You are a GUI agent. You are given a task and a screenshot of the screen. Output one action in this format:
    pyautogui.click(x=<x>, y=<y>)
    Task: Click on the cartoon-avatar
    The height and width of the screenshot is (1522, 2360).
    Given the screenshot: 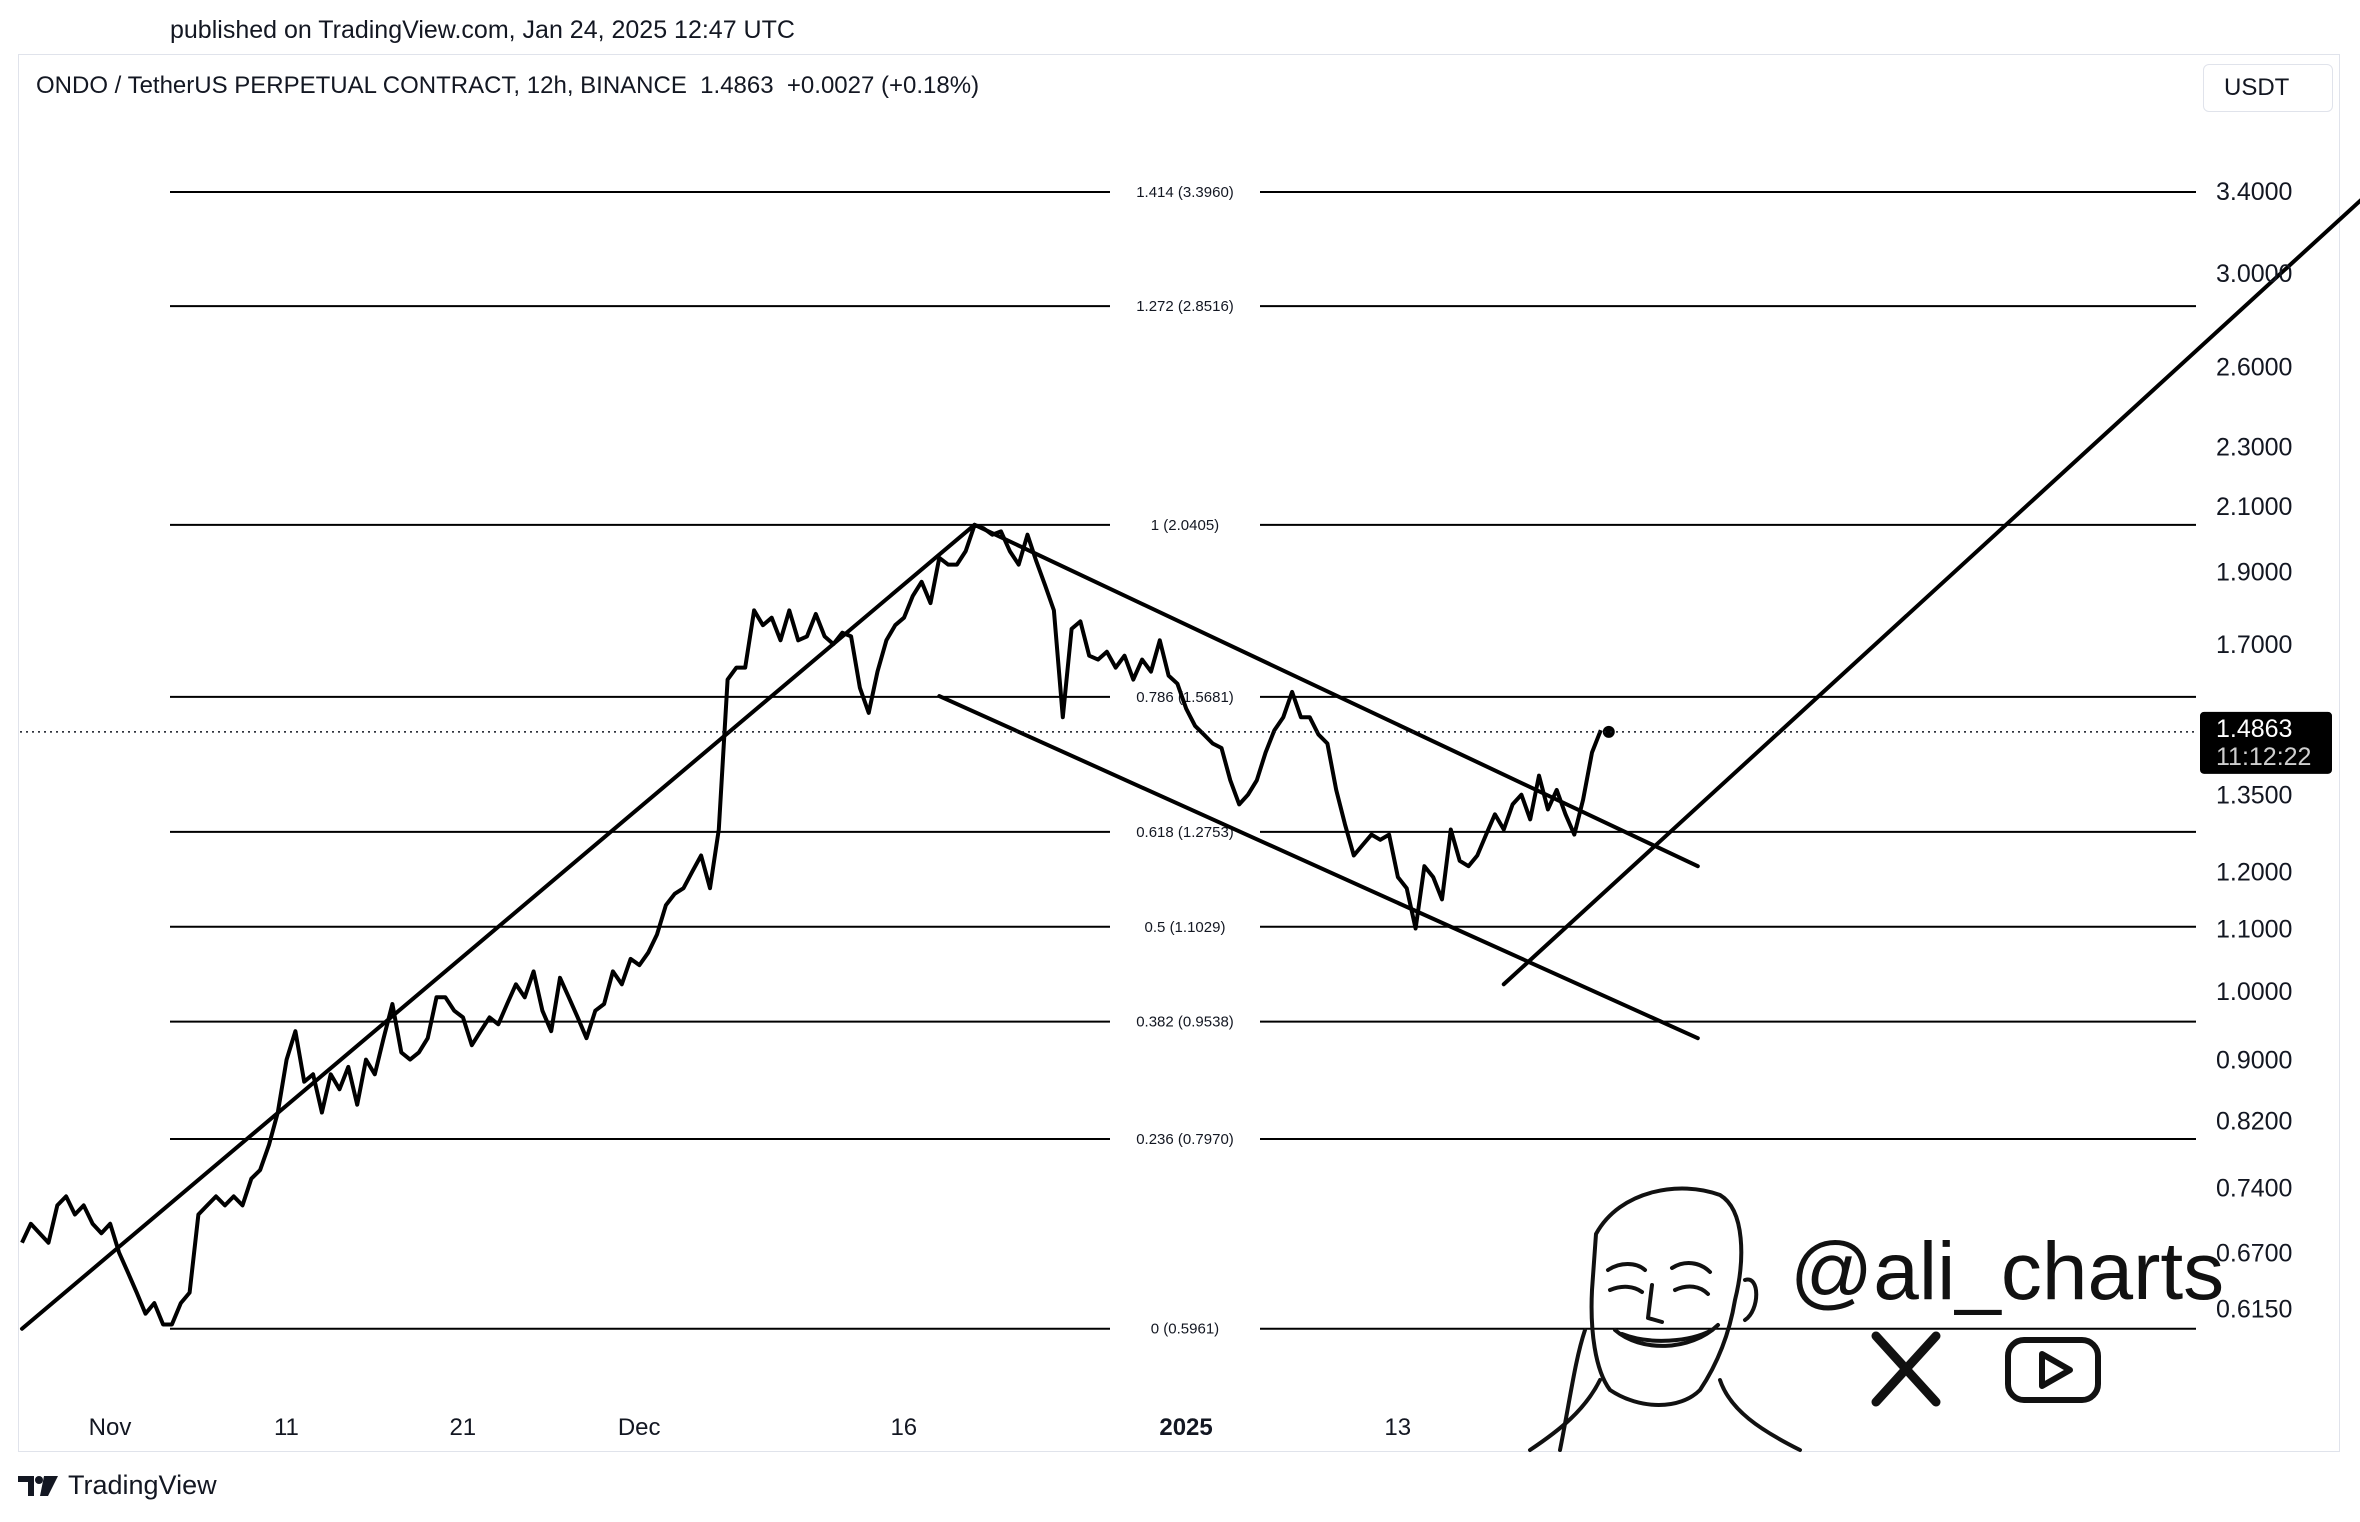 What is the action you would take?
    pyautogui.click(x=1665, y=1319)
    